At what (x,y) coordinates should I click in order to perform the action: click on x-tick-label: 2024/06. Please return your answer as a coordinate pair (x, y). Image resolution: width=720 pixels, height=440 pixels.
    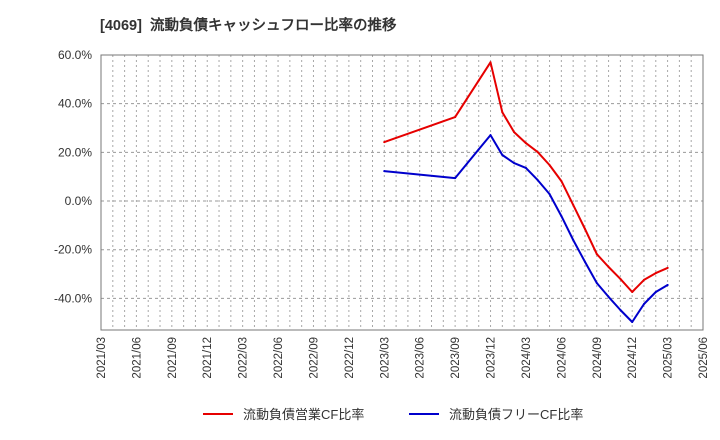
    Looking at the image, I should click on (562, 358).